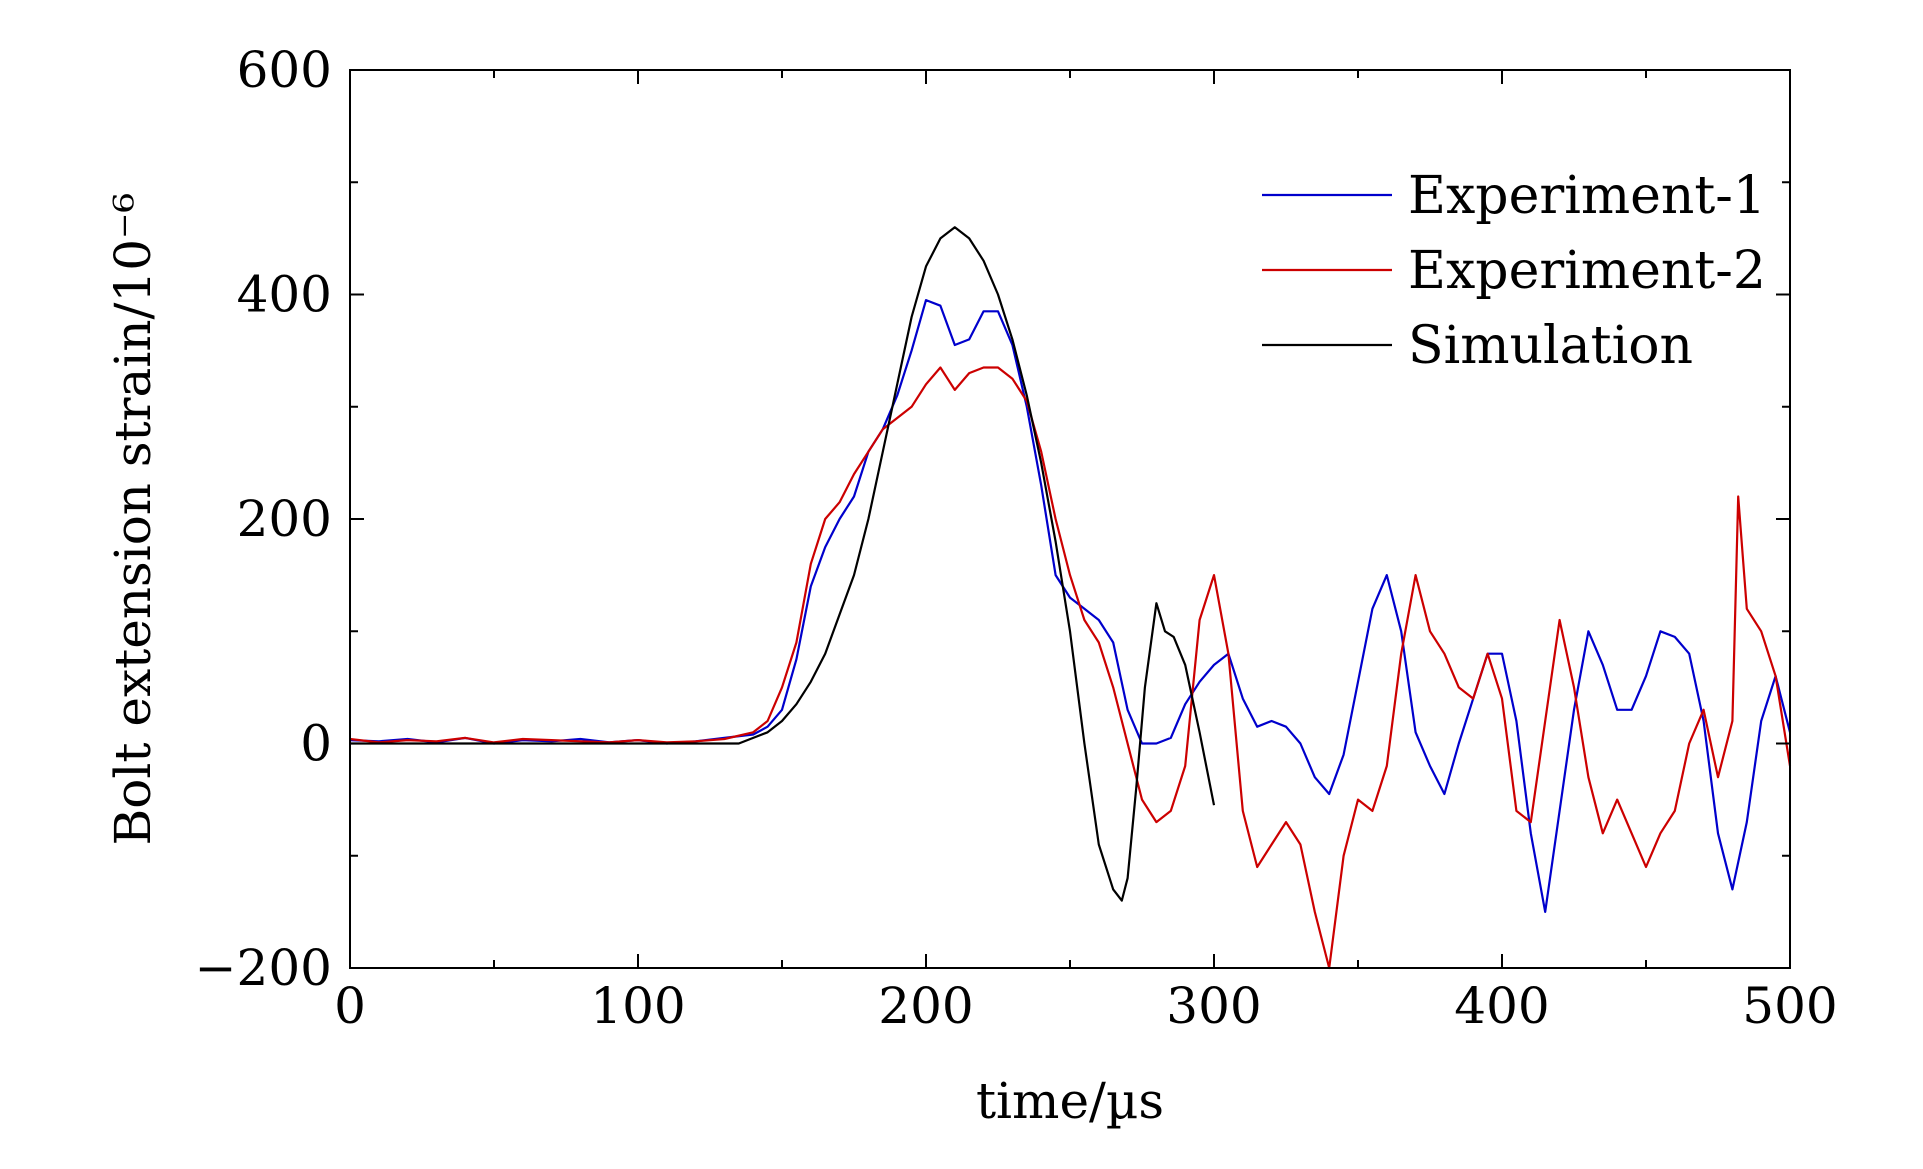  I want to click on y-tick-label: 200, so click(284, 519).